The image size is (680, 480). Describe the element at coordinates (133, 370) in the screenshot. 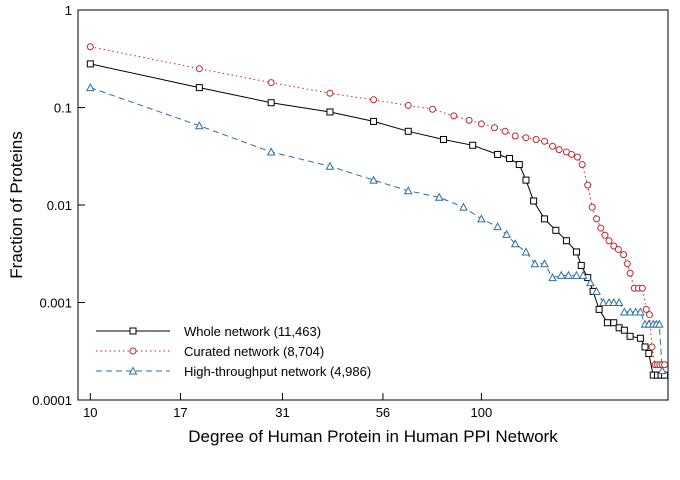

I see `legend-marker-triangle` at that location.